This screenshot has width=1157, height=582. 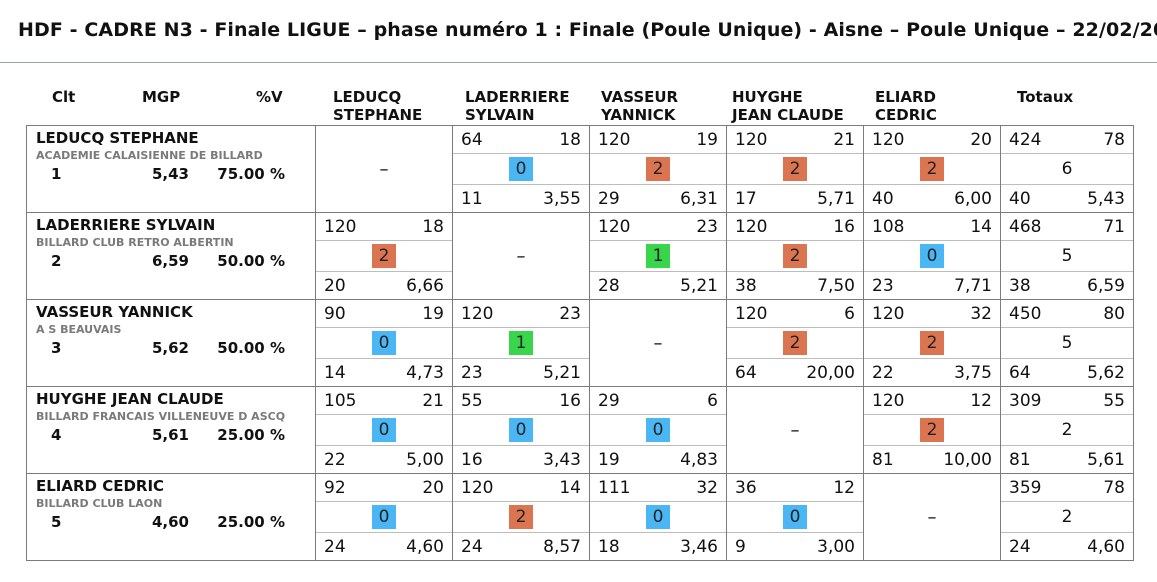 What do you see at coordinates (335, 372) in the screenshot?
I see `series-value: 14` at bounding box center [335, 372].